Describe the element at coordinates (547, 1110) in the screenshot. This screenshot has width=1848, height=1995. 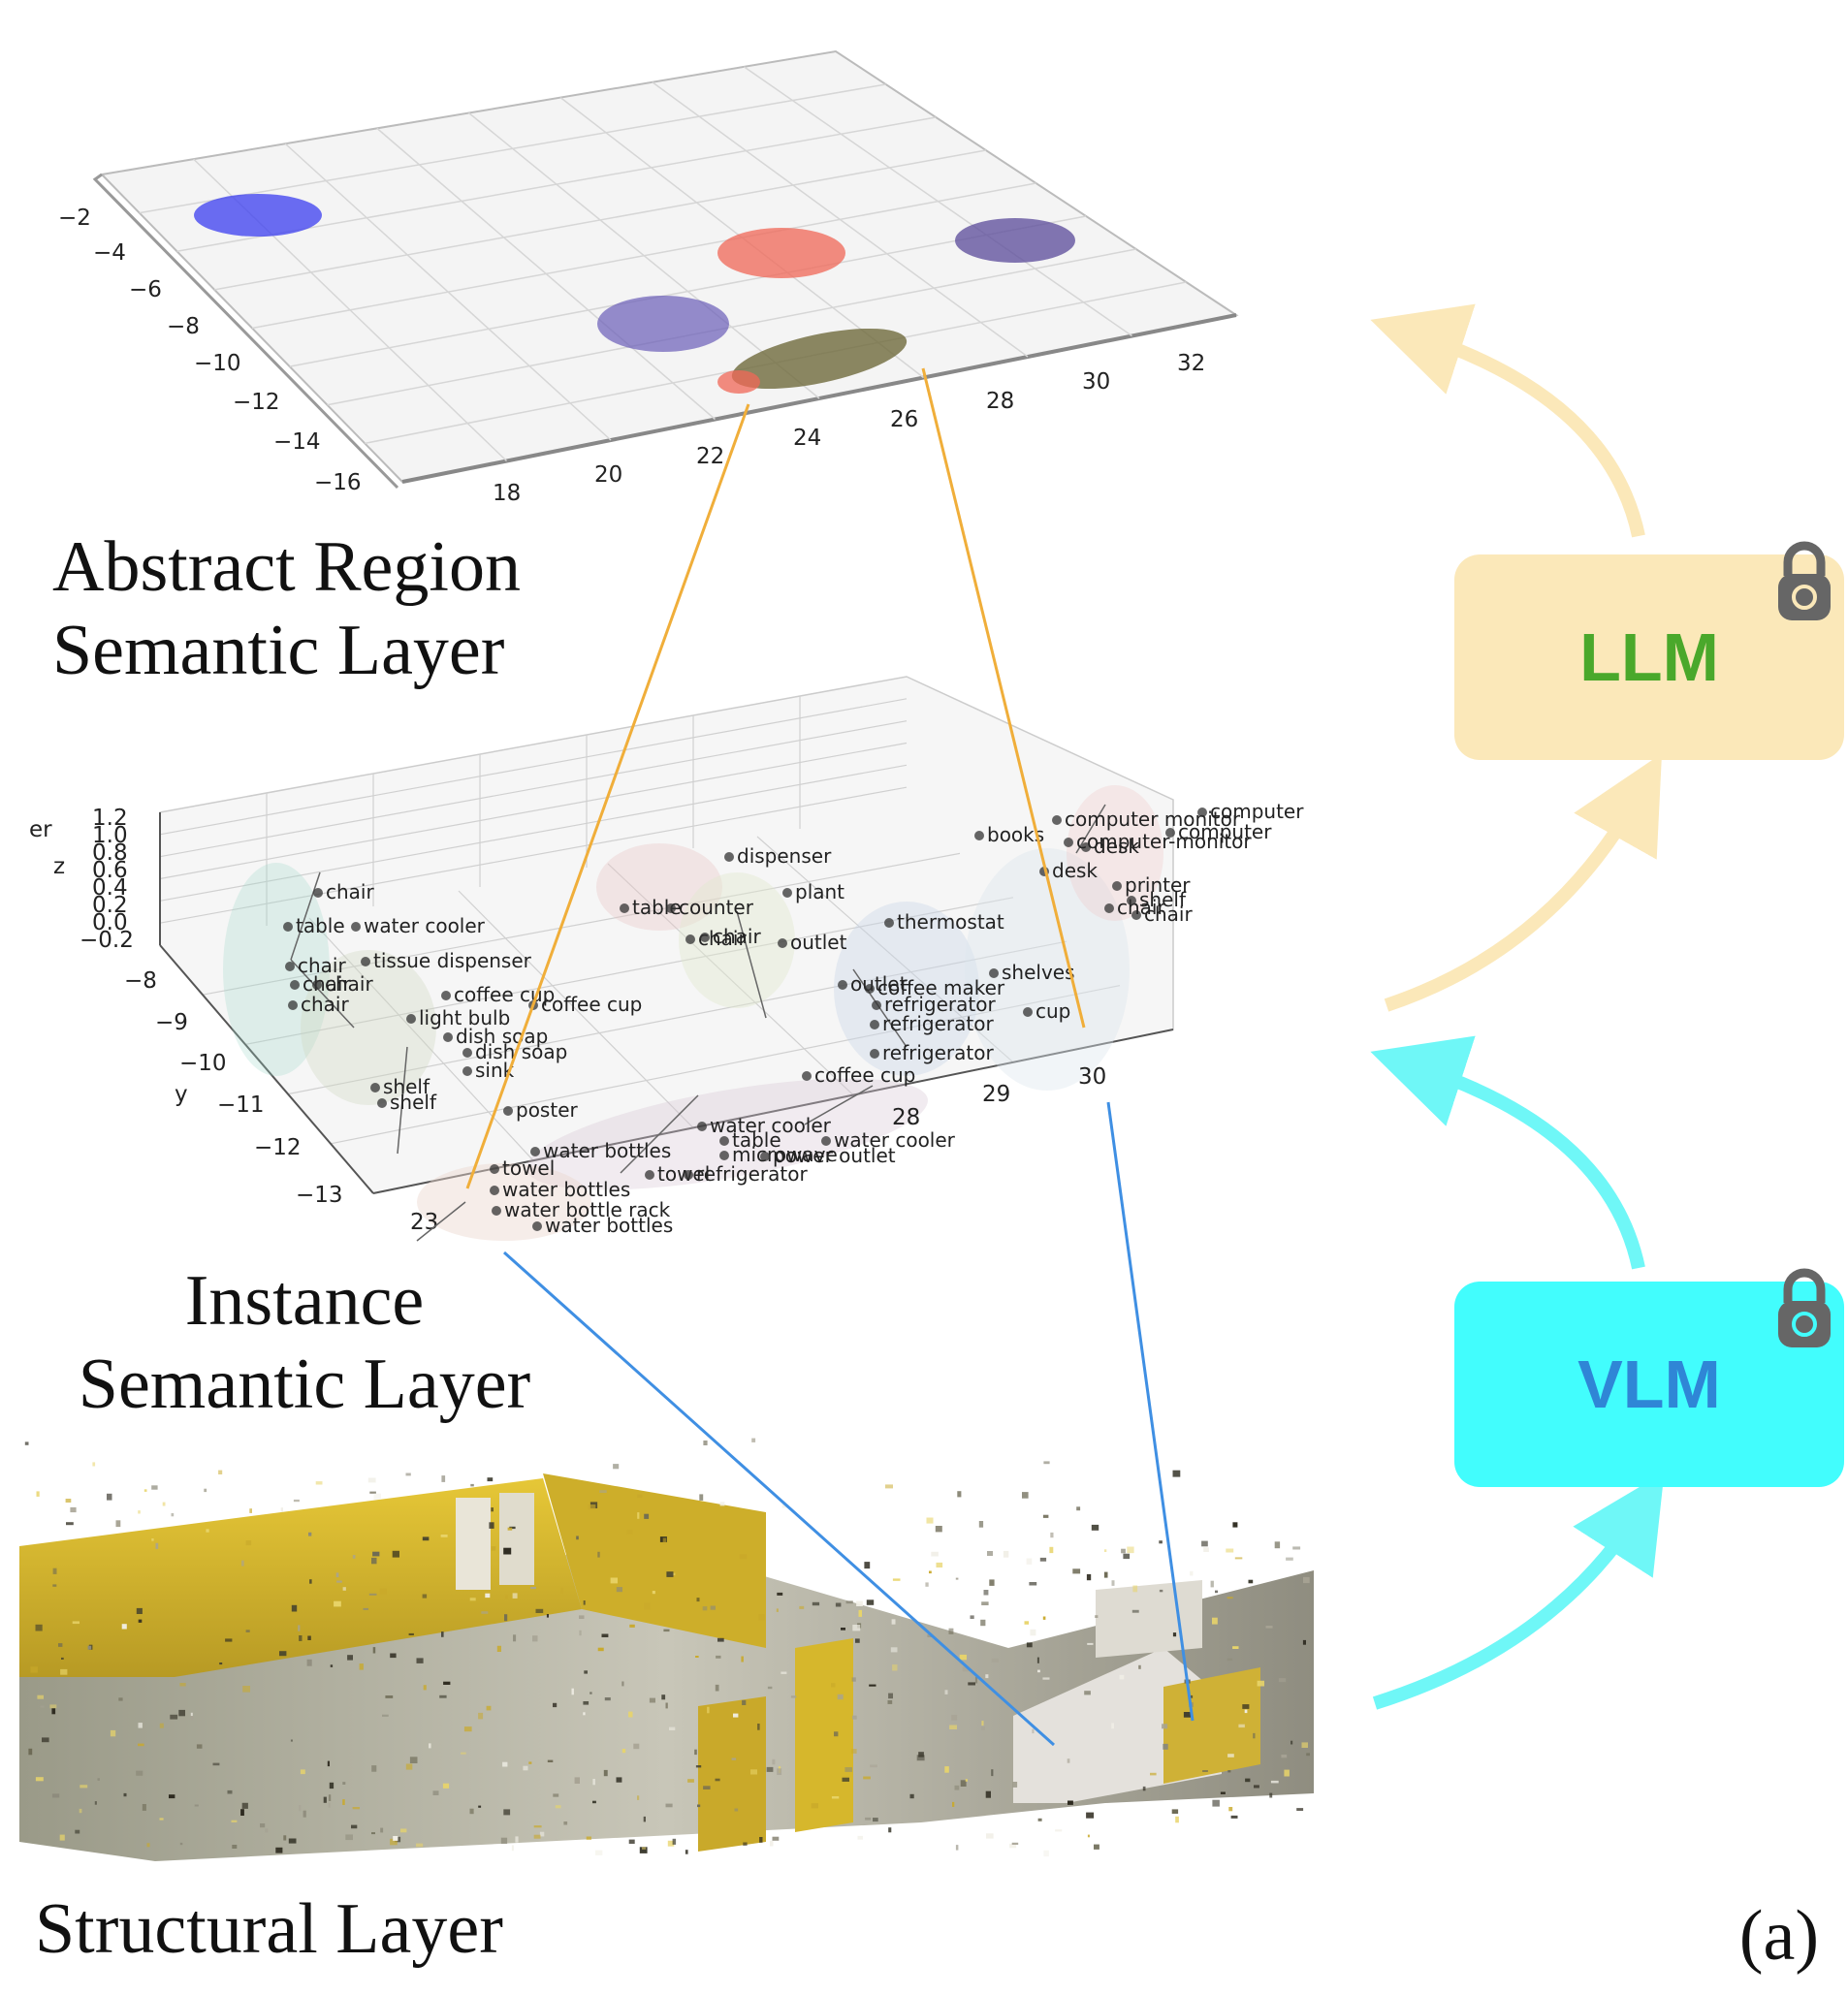
I see `object-label: poster` at that location.